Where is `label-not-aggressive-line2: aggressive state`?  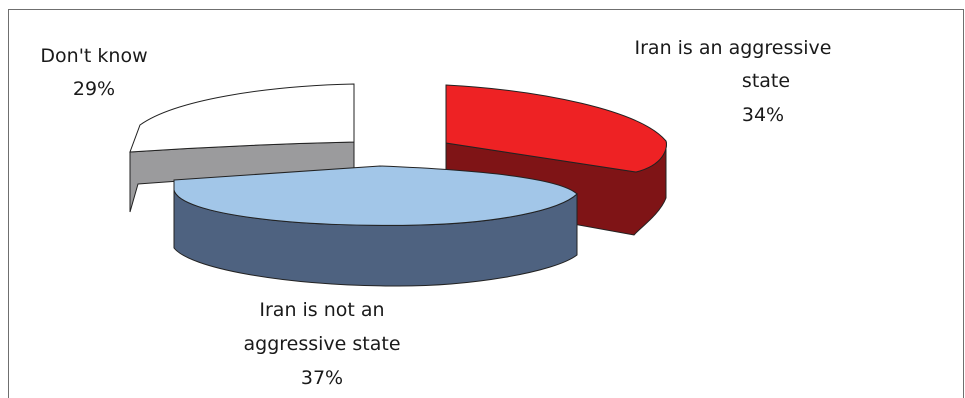
label-not-aggressive-line2: aggressive state is located at coordinates (321, 344).